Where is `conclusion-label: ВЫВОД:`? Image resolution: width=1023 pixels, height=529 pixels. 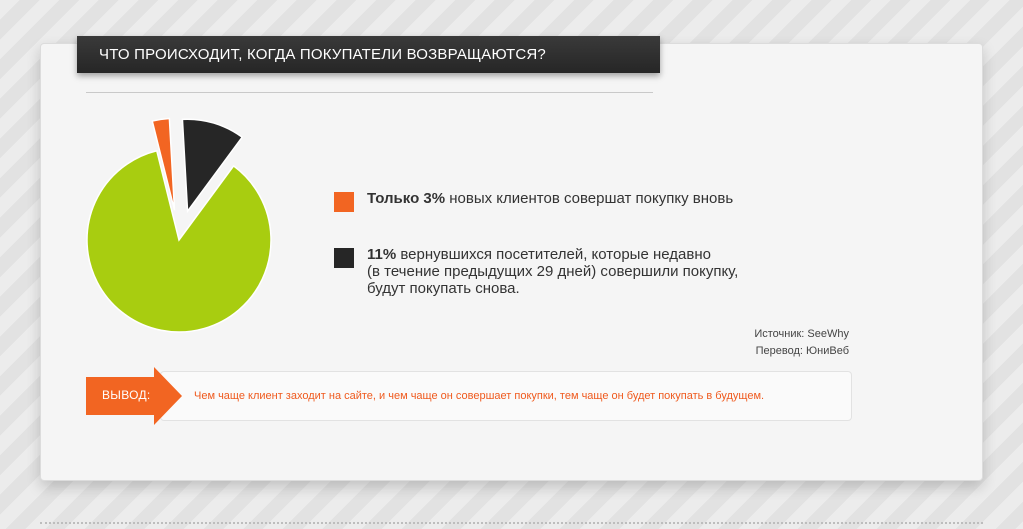
conclusion-label: ВЫВОД: is located at coordinates (126, 395).